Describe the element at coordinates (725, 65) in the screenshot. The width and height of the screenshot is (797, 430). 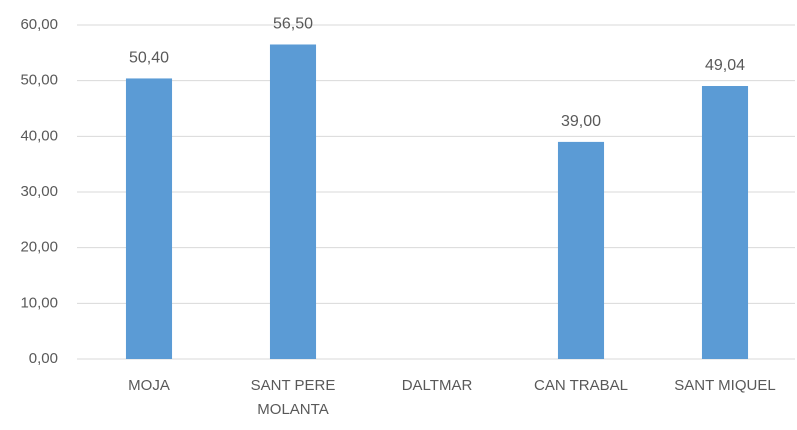
I see `data-label: 49,04` at that location.